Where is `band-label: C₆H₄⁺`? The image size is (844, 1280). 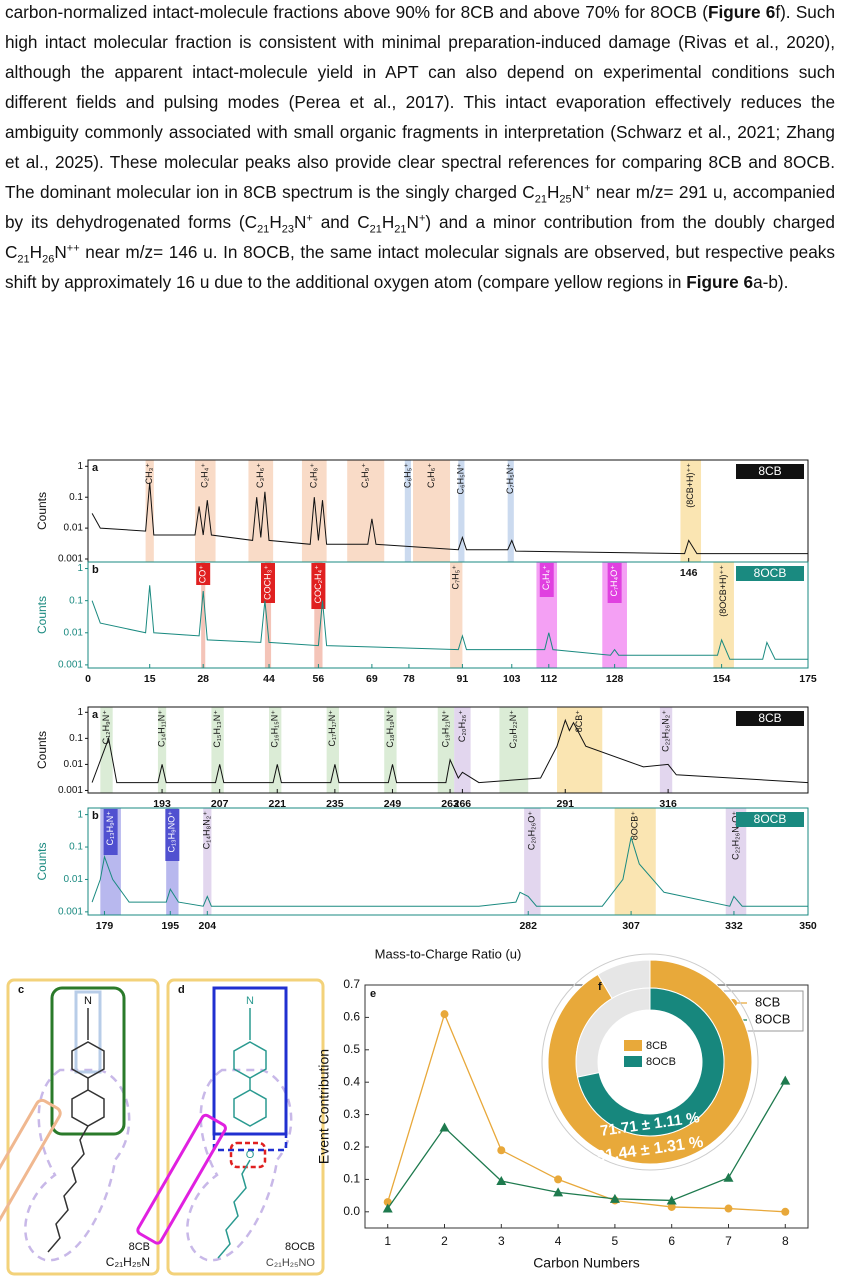 band-label: C₆H₄⁺ is located at coordinates (546, 577).